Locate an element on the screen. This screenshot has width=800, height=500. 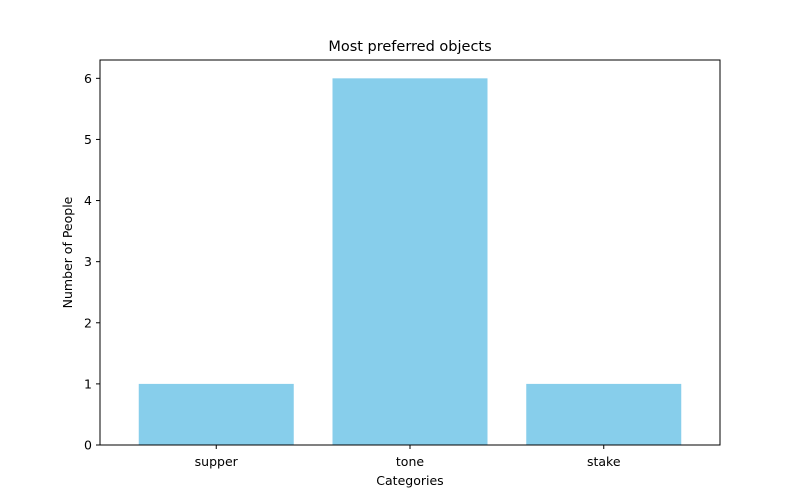
y-tick-label: 6 is located at coordinates (88, 78).